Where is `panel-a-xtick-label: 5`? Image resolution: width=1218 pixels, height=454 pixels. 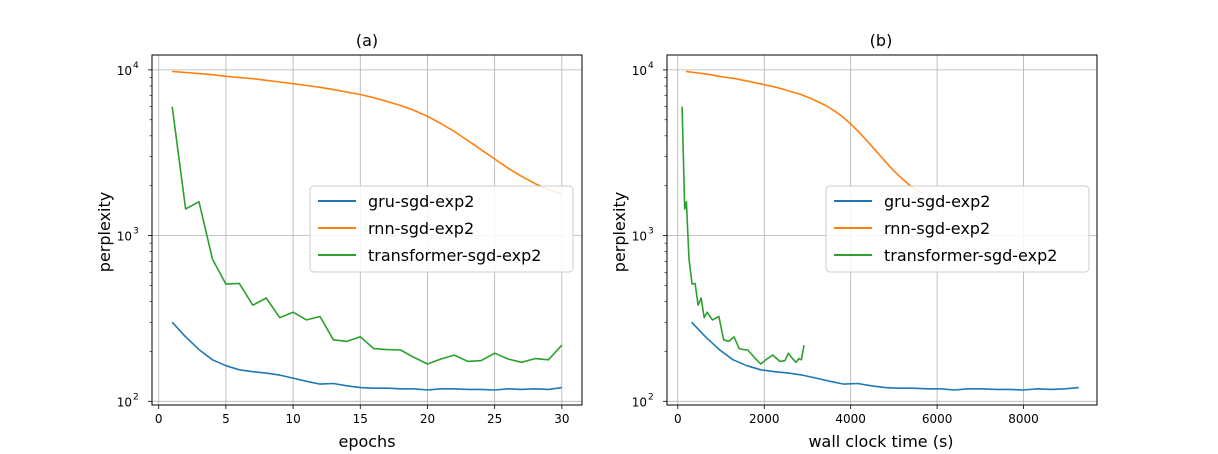 panel-a-xtick-label: 5 is located at coordinates (226, 419).